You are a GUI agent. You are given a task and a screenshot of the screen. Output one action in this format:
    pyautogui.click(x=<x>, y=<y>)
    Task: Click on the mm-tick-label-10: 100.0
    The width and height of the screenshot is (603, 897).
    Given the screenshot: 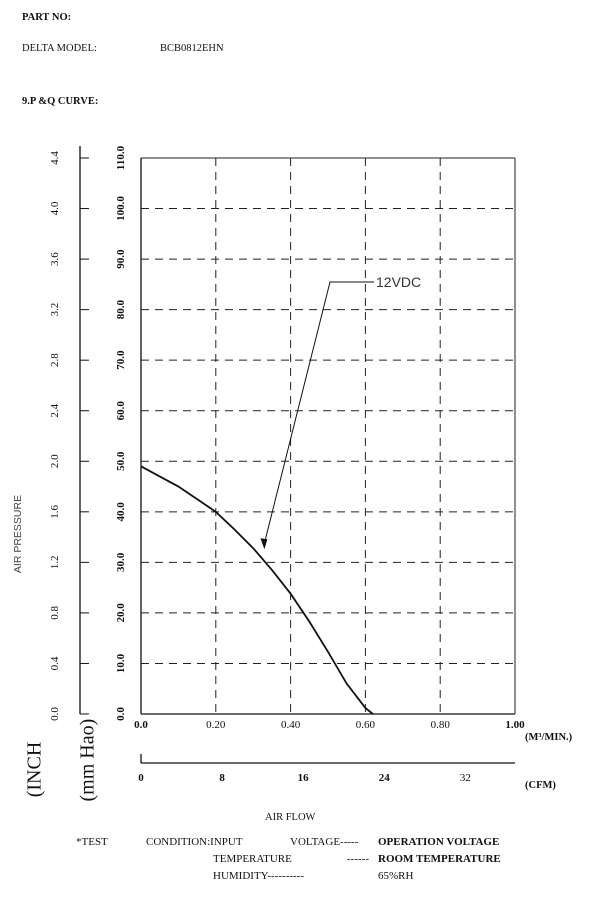 What is the action you would take?
    pyautogui.click(x=121, y=208)
    